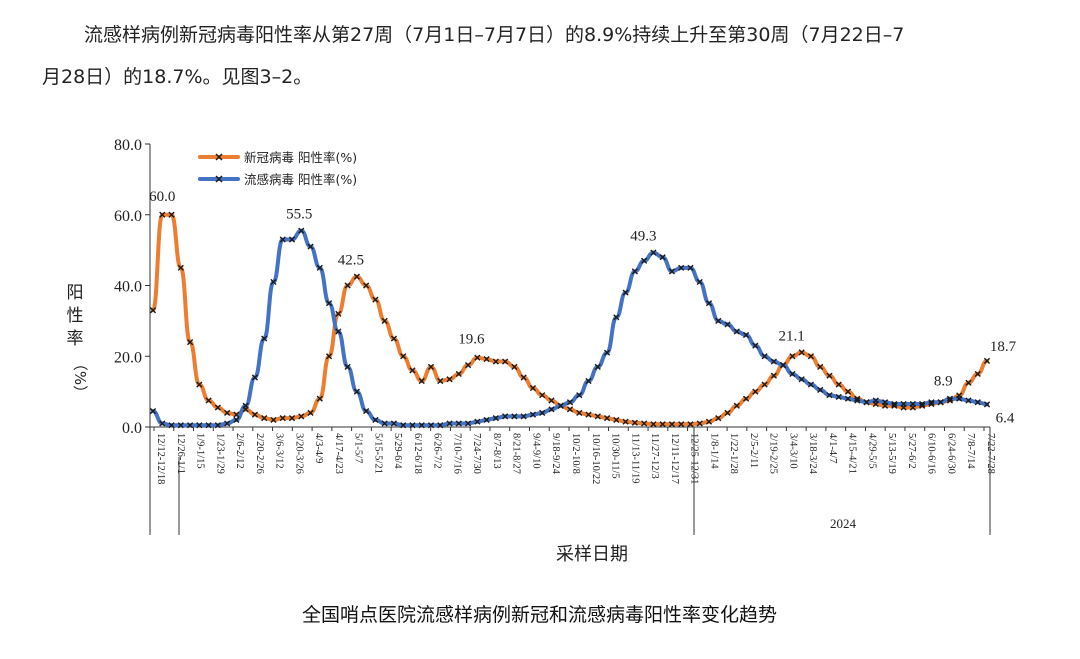 The width and height of the screenshot is (1080, 659). Describe the element at coordinates (674, 458) in the screenshot. I see `x-tick-label: 12/11-12/17` at that location.